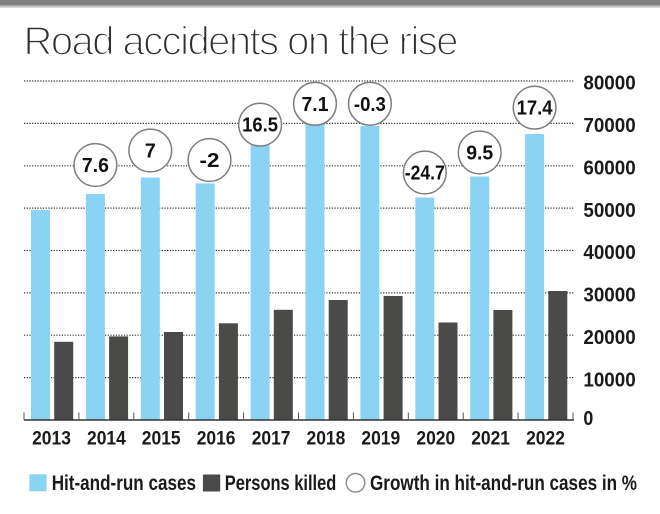  Describe the element at coordinates (216, 438) in the screenshot. I see `svg-text: 2016` at that location.